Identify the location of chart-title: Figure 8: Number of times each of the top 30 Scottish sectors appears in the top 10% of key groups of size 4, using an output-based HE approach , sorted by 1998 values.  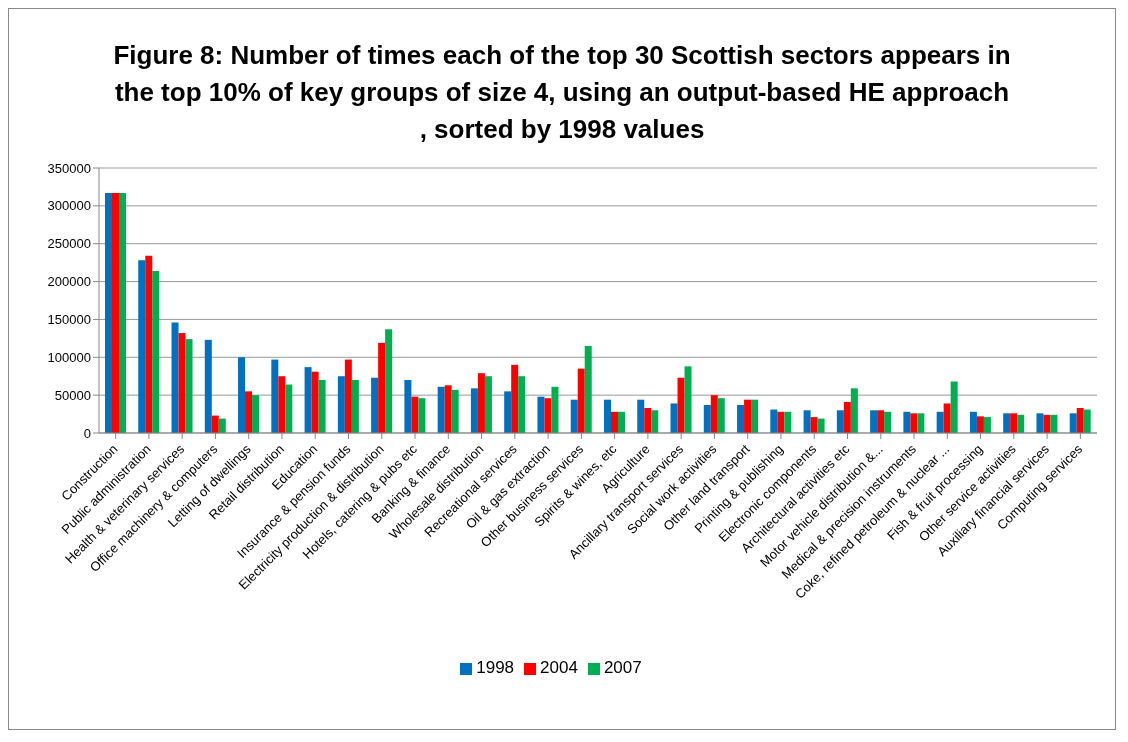
(562, 92).